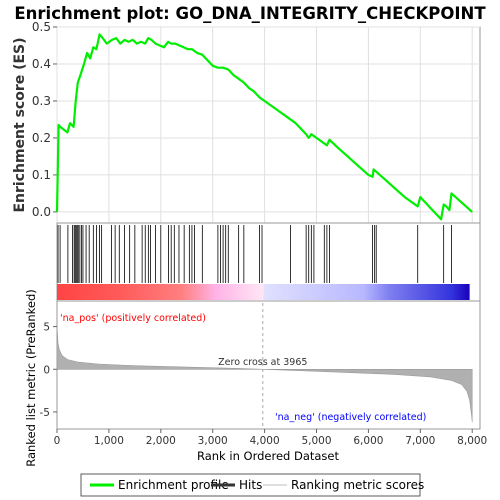 The height and width of the screenshot is (500, 500). What do you see at coordinates (41, 175) in the screenshot?
I see `es-ytick-label: 0.1` at bounding box center [41, 175].